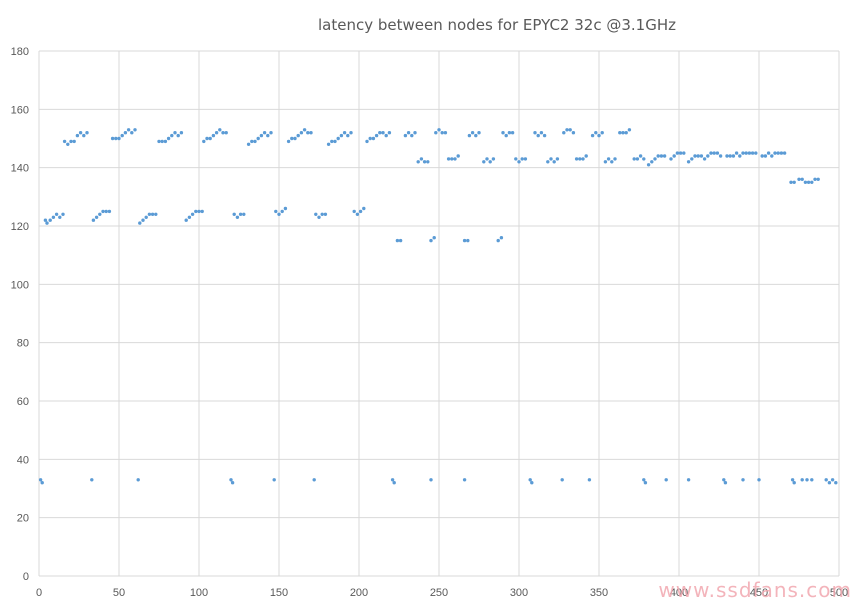 The width and height of the screenshot is (864, 608). Describe the element at coordinates (20, 285) in the screenshot. I see `y-tick-label: 100` at that location.